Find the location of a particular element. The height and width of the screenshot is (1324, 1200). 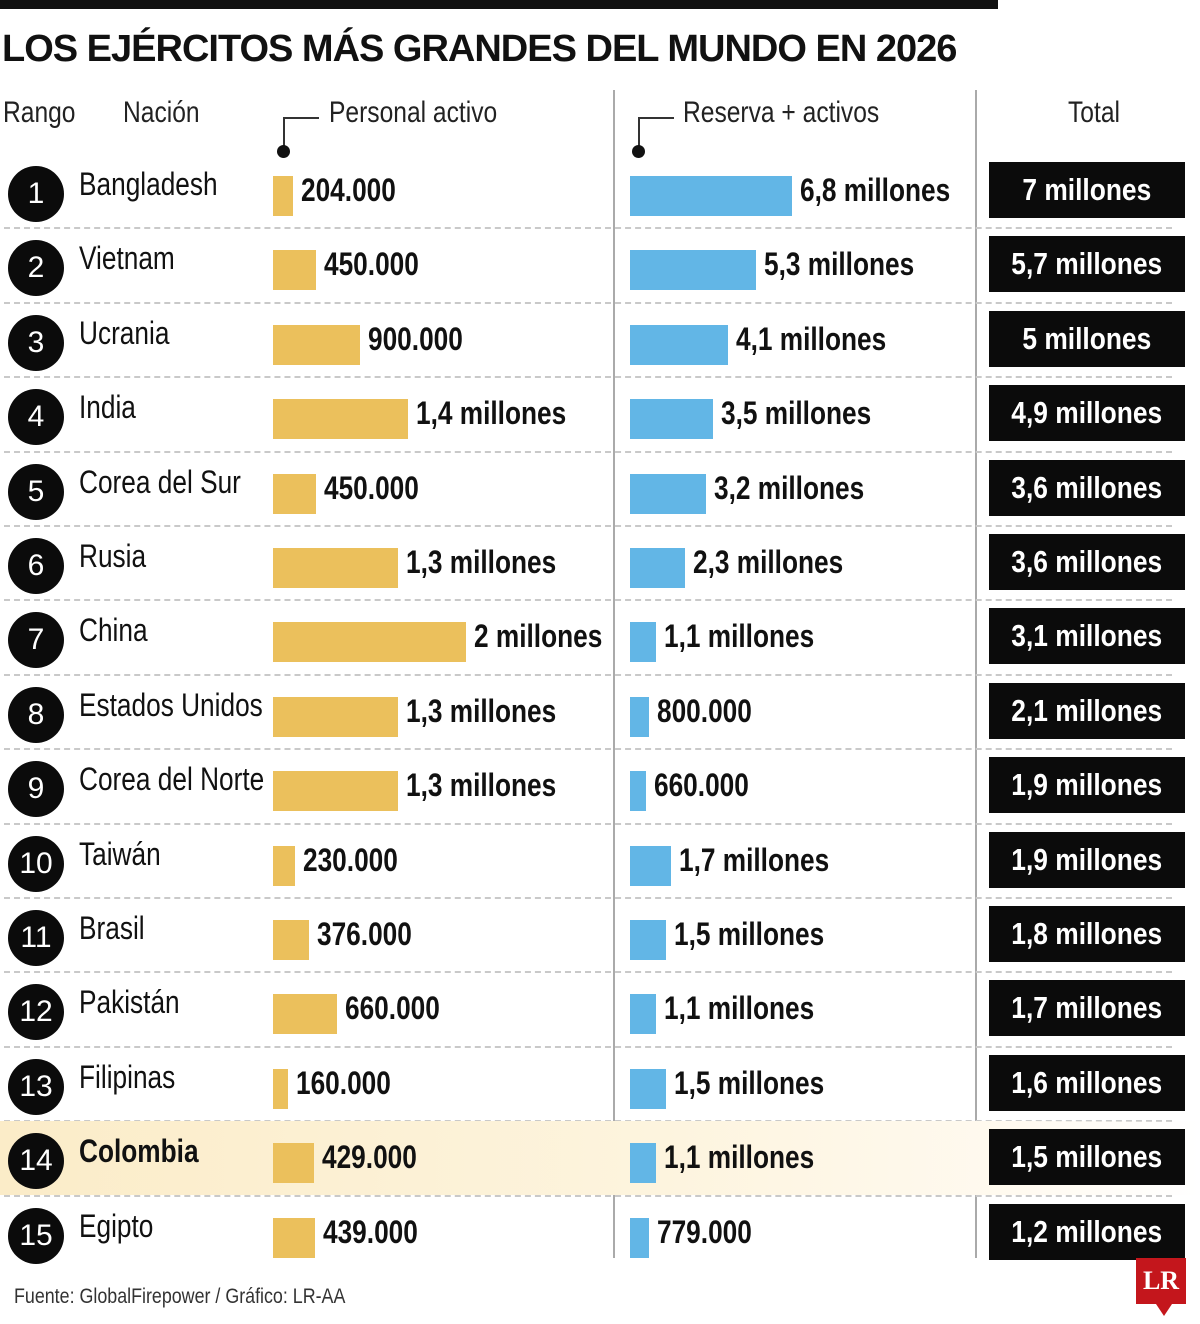

total-value-label: 5 millones is located at coordinates (1087, 338).